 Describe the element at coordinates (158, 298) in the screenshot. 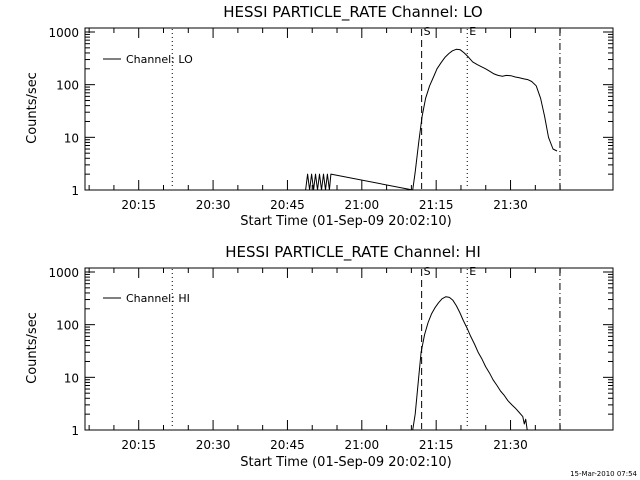

I see `legend-entry: Channel: HI` at that location.